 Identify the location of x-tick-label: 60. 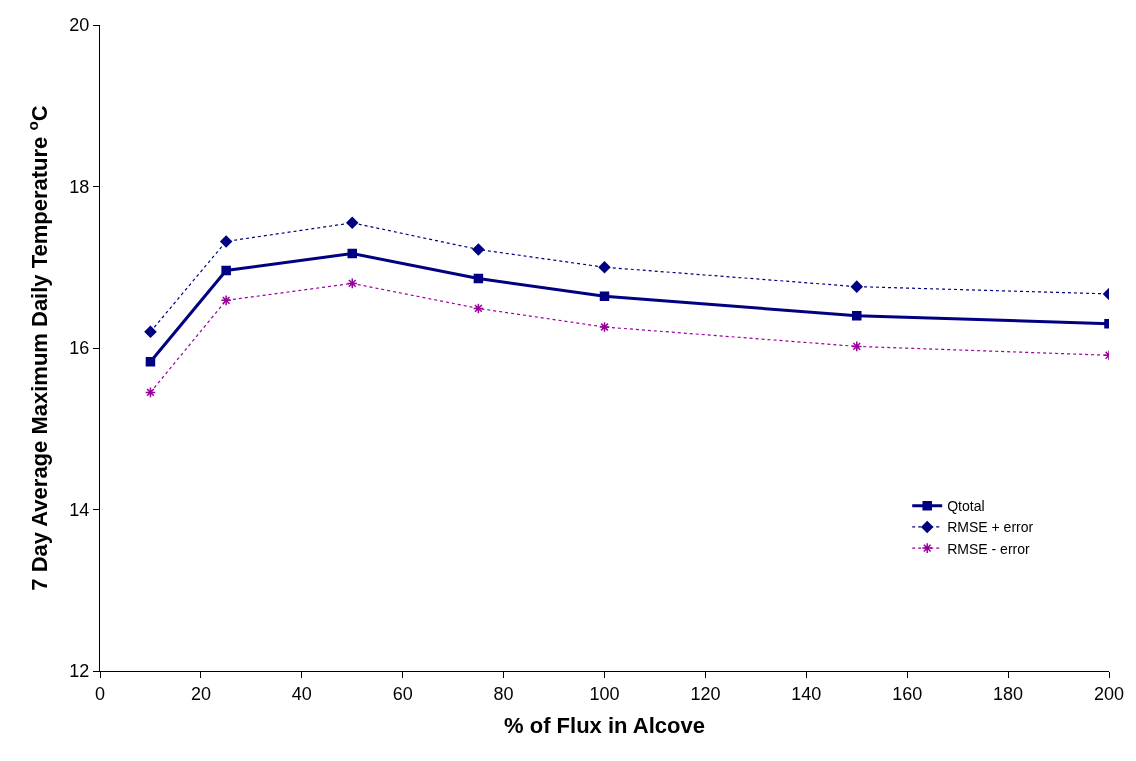
(402, 693).